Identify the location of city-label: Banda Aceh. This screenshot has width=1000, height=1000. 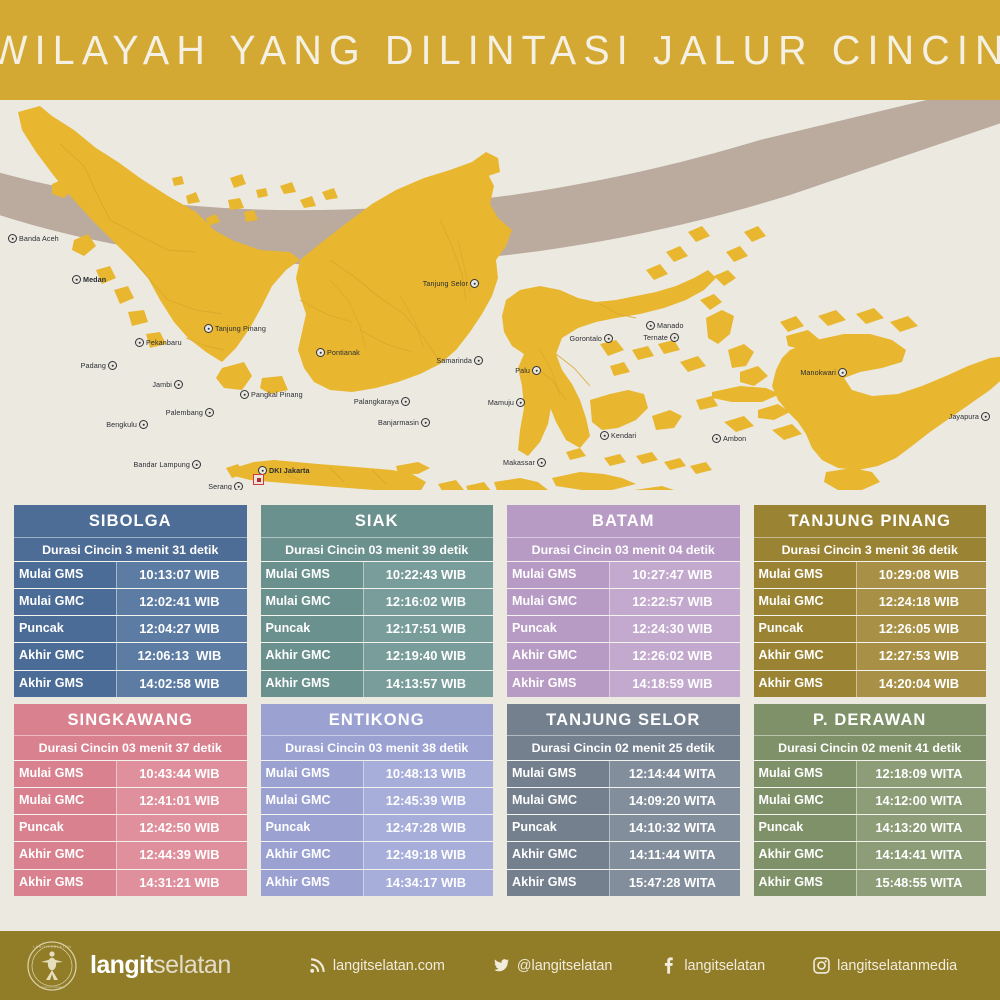
(39, 238).